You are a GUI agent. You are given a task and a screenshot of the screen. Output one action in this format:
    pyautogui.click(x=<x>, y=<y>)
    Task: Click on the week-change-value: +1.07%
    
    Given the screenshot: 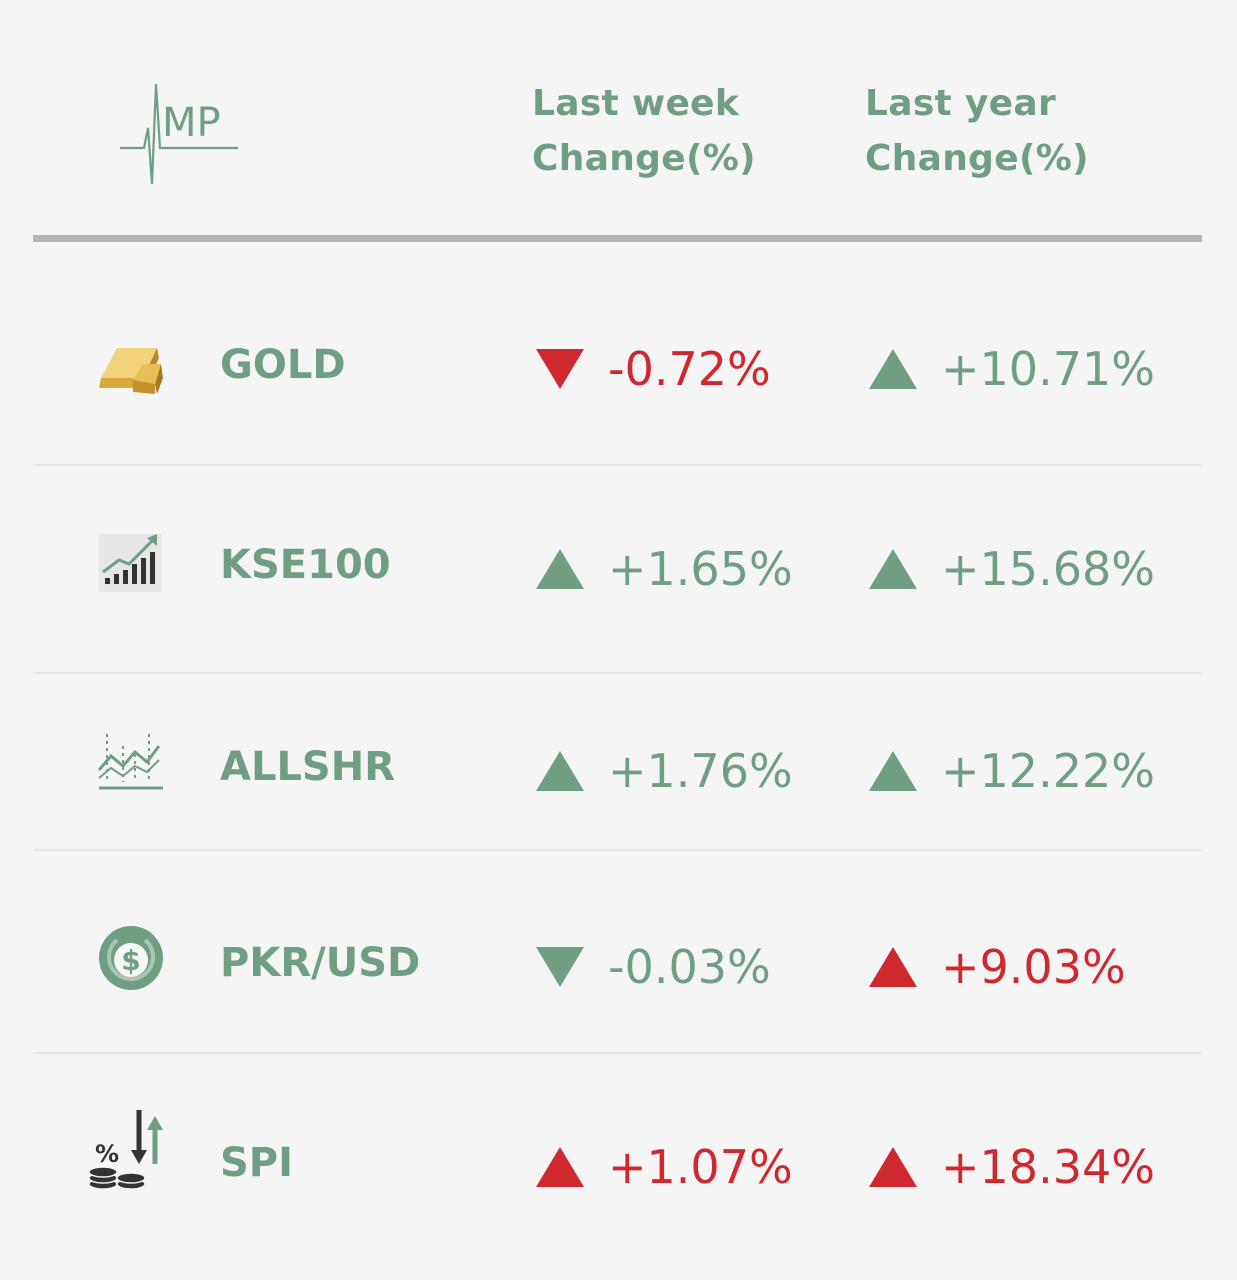 What is the action you would take?
    pyautogui.click(x=700, y=1167)
    